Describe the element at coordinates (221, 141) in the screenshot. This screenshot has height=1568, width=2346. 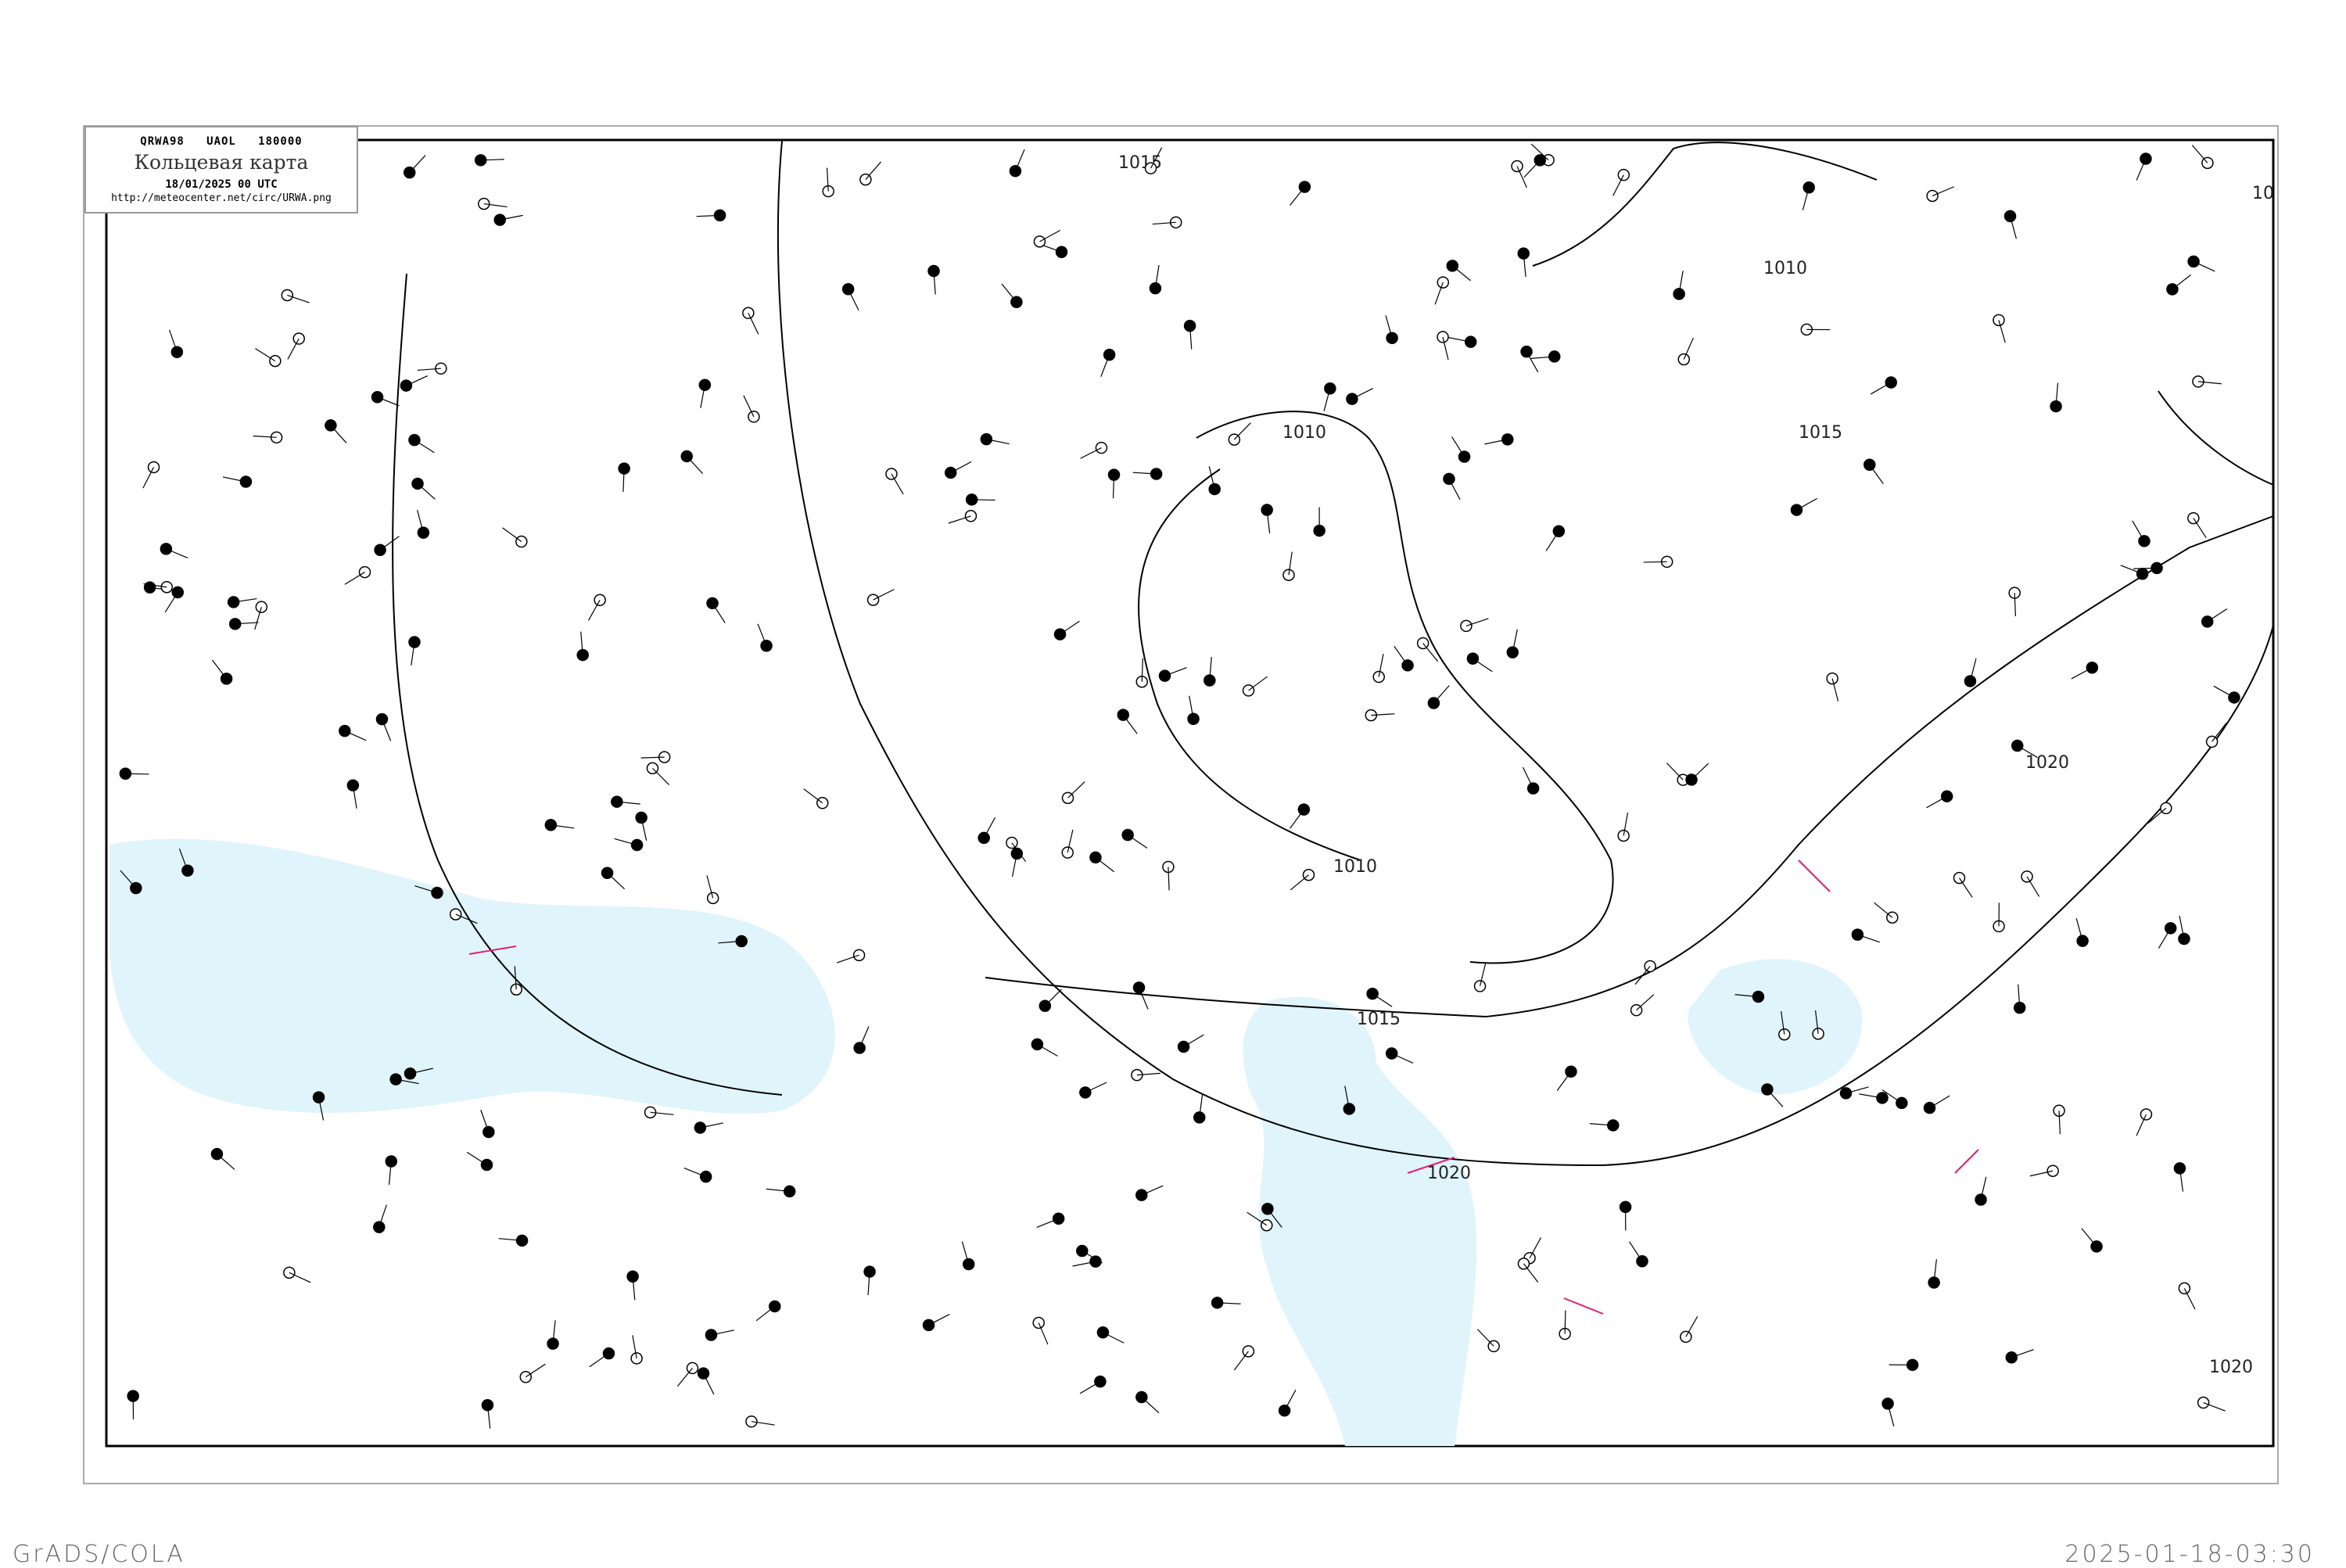
I see `bulletin-code: QRWA98 UAOL 180000` at that location.